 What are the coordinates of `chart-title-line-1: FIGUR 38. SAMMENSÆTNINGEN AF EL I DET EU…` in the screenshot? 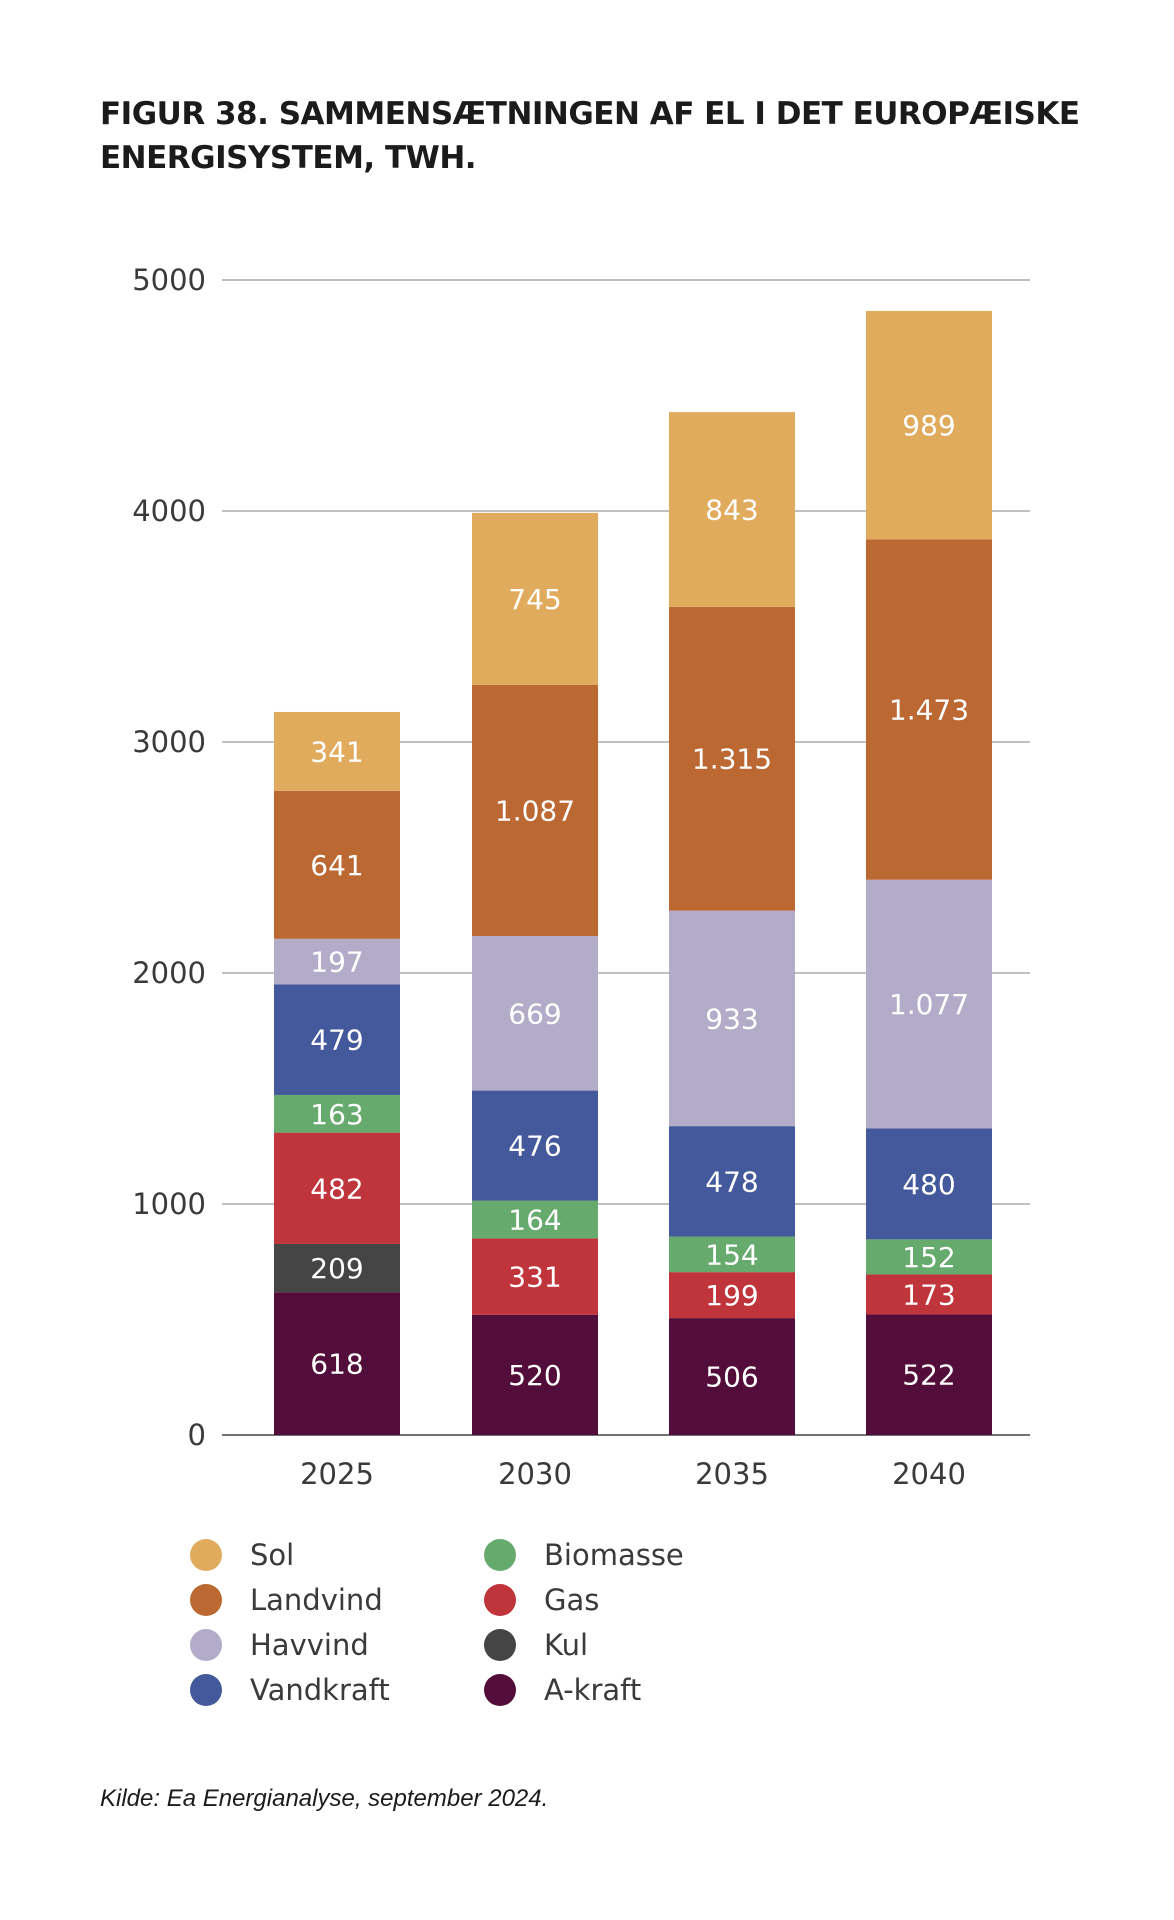 It's located at (590, 114).